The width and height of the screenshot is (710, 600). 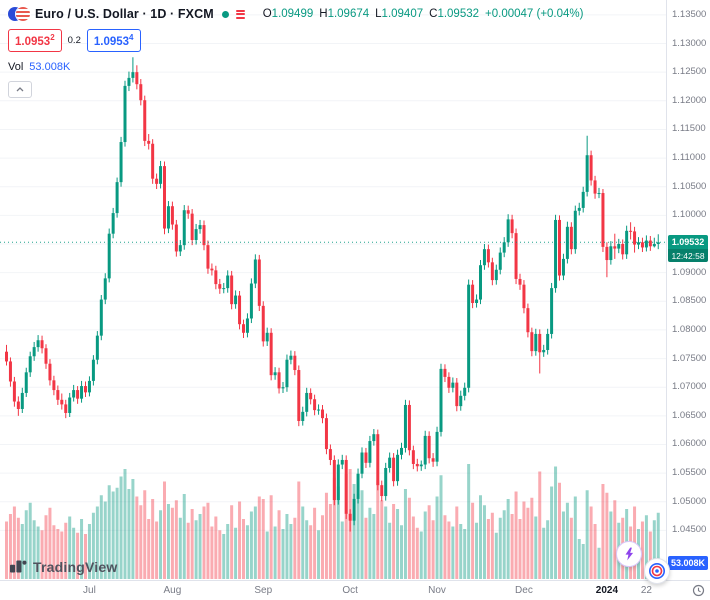 I want to click on last-price-value: 1.09532, so click(x=688, y=242).